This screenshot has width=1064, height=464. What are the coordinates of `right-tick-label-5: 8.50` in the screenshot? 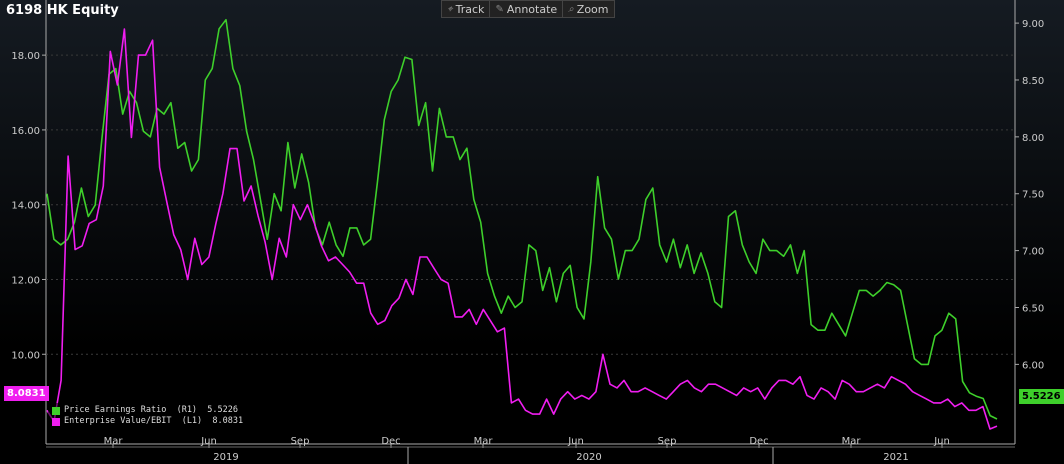 It's located at (1033, 81).